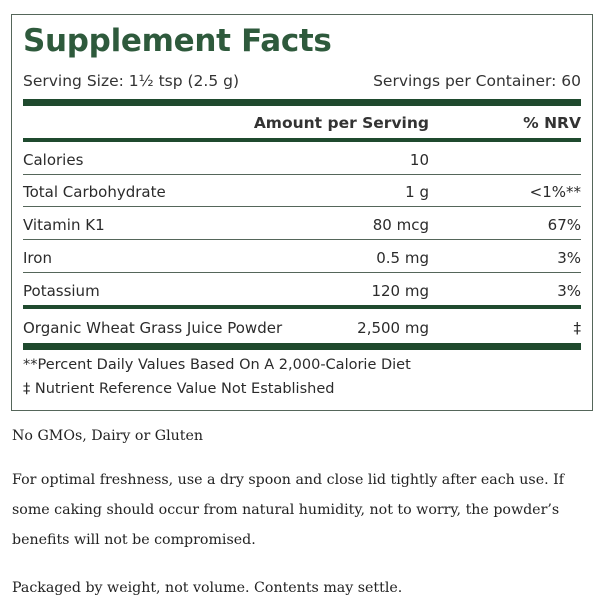  What do you see at coordinates (302, 290) in the screenshot?
I see `nutrient-row: Potassium 120 mg 3%` at bounding box center [302, 290].